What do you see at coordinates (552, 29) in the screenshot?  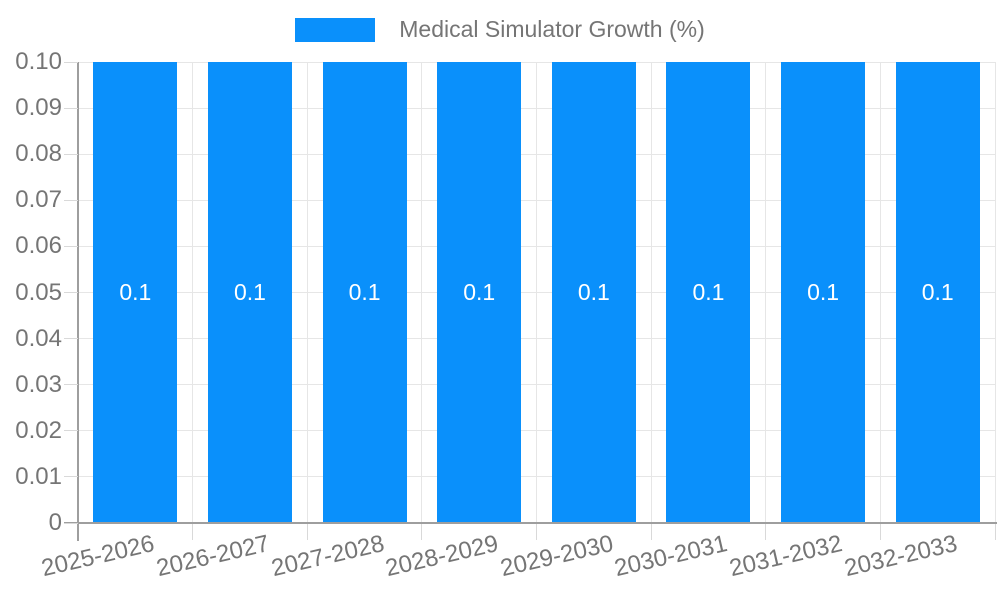 I see `legend-label: Medical Simulator Growth (%)` at bounding box center [552, 29].